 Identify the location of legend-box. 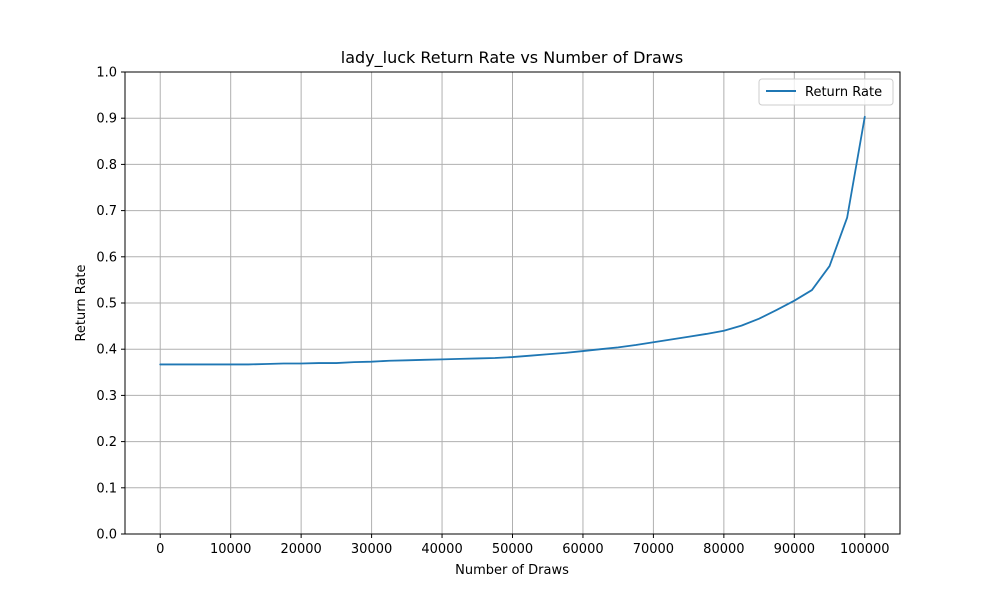
(826, 92).